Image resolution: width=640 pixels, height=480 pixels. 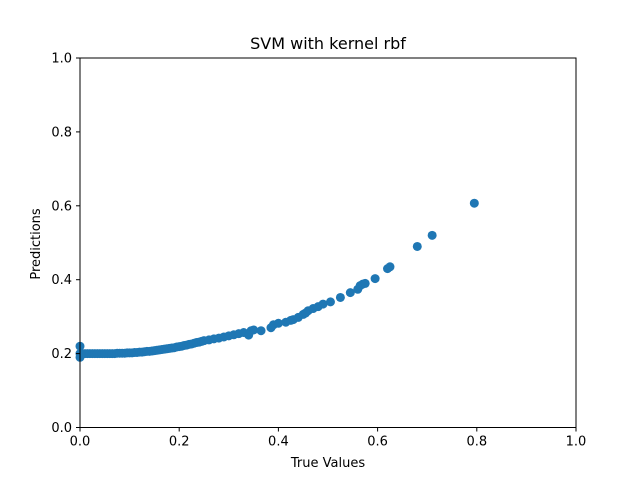 What do you see at coordinates (80, 442) in the screenshot?
I see `x-tick-label: 0.0` at bounding box center [80, 442].